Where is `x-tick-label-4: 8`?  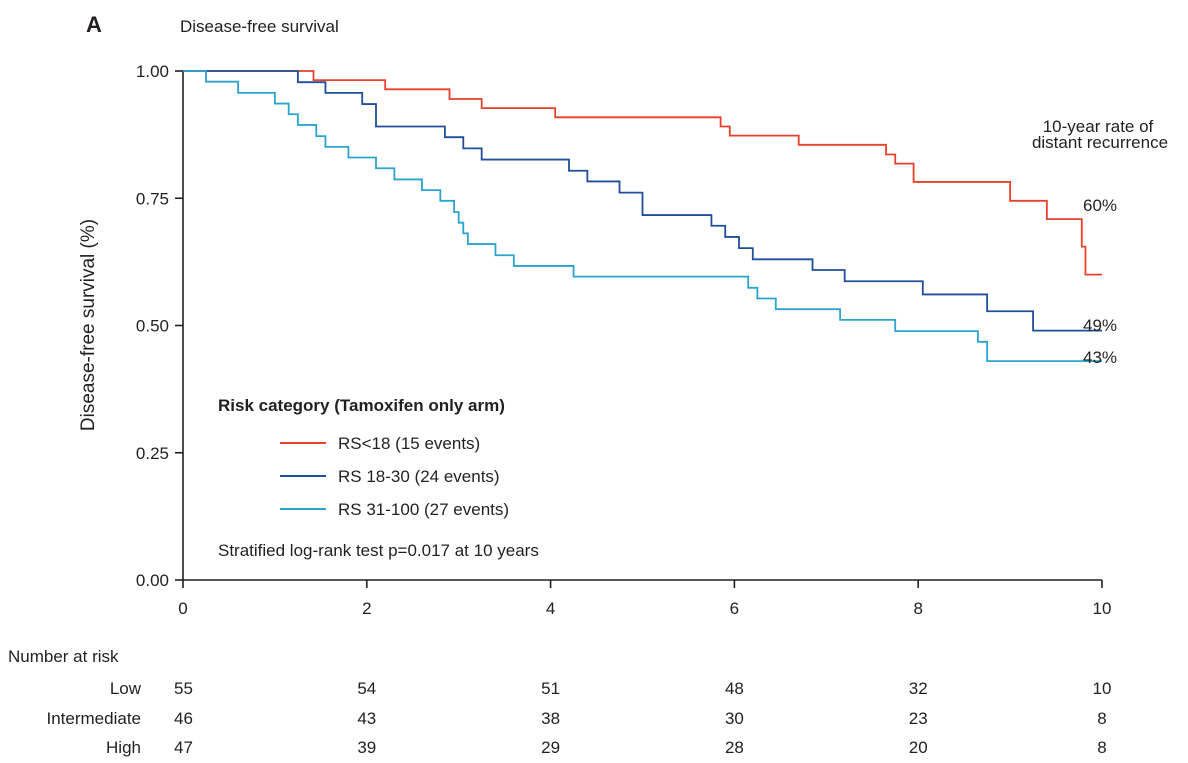
x-tick-label-4: 8 is located at coordinates (917, 608).